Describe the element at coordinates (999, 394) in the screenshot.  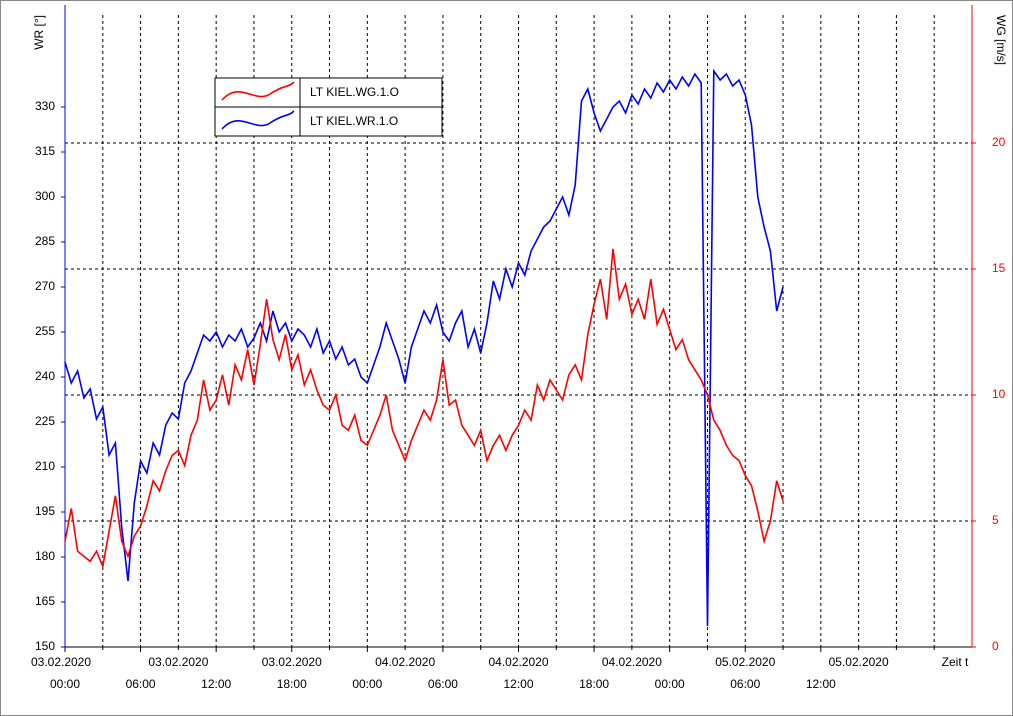
I see `y2-tick-label: 10` at that location.